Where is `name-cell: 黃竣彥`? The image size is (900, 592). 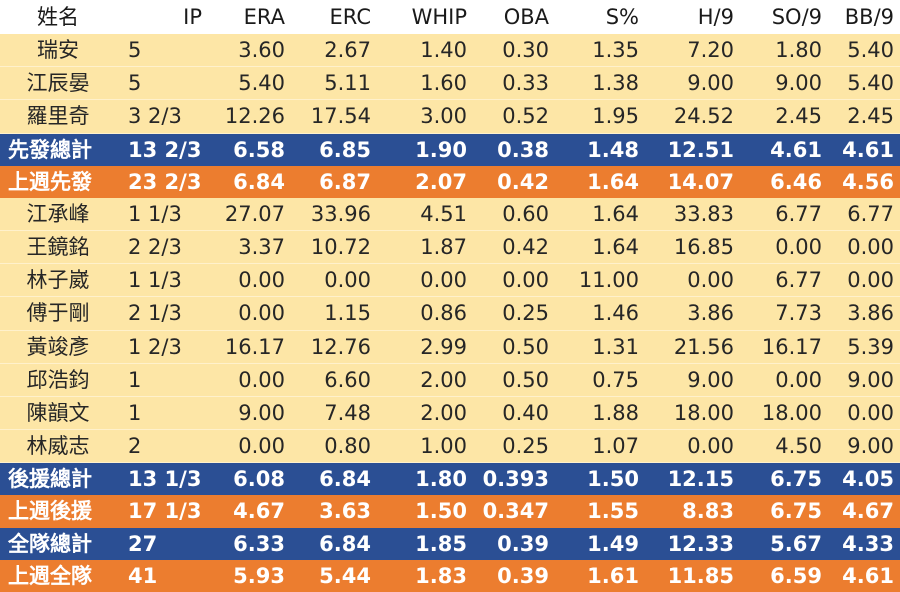 name-cell: 黃竣彥 is located at coordinates (58, 347).